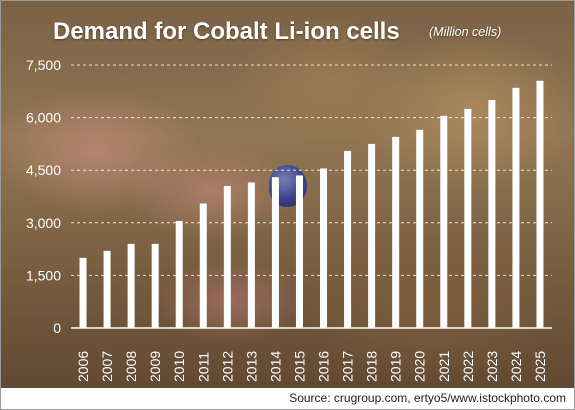 The image size is (575, 410). Describe the element at coordinates (372, 366) in the screenshot. I see `x-tick-label: 2018` at that location.